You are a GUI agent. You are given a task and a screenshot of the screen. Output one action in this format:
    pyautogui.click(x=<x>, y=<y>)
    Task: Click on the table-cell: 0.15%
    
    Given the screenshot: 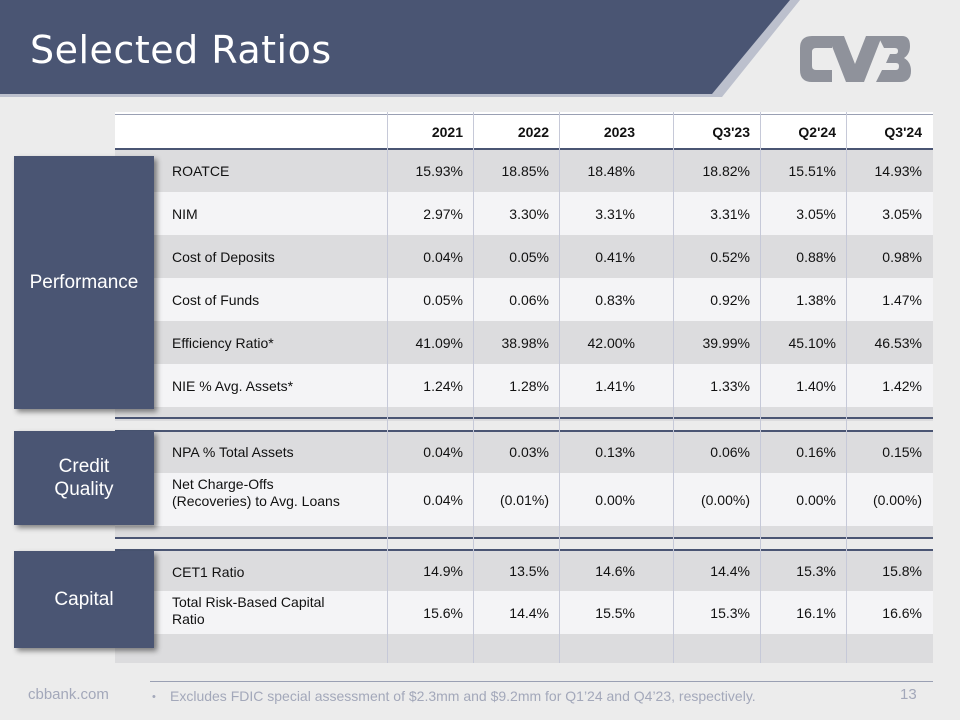 What is the action you would take?
    pyautogui.click(x=902, y=452)
    